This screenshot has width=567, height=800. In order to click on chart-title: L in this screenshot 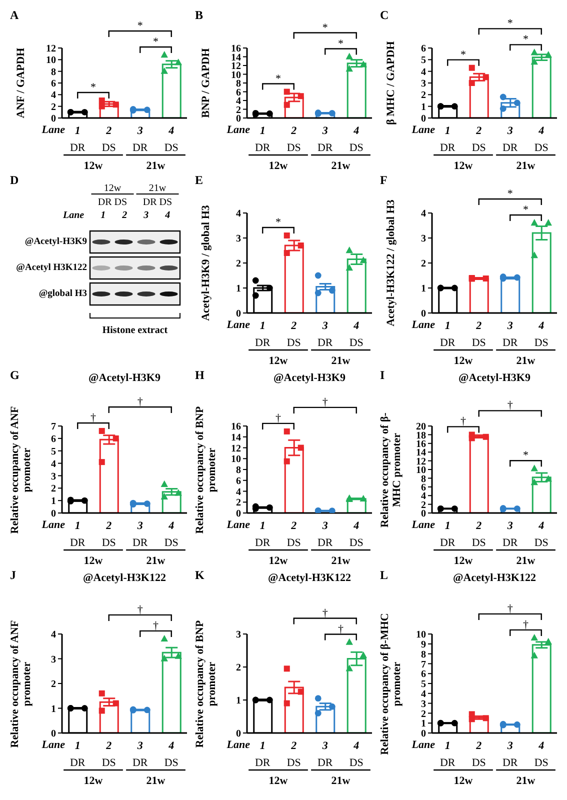, I will do `click(384, 575)`.